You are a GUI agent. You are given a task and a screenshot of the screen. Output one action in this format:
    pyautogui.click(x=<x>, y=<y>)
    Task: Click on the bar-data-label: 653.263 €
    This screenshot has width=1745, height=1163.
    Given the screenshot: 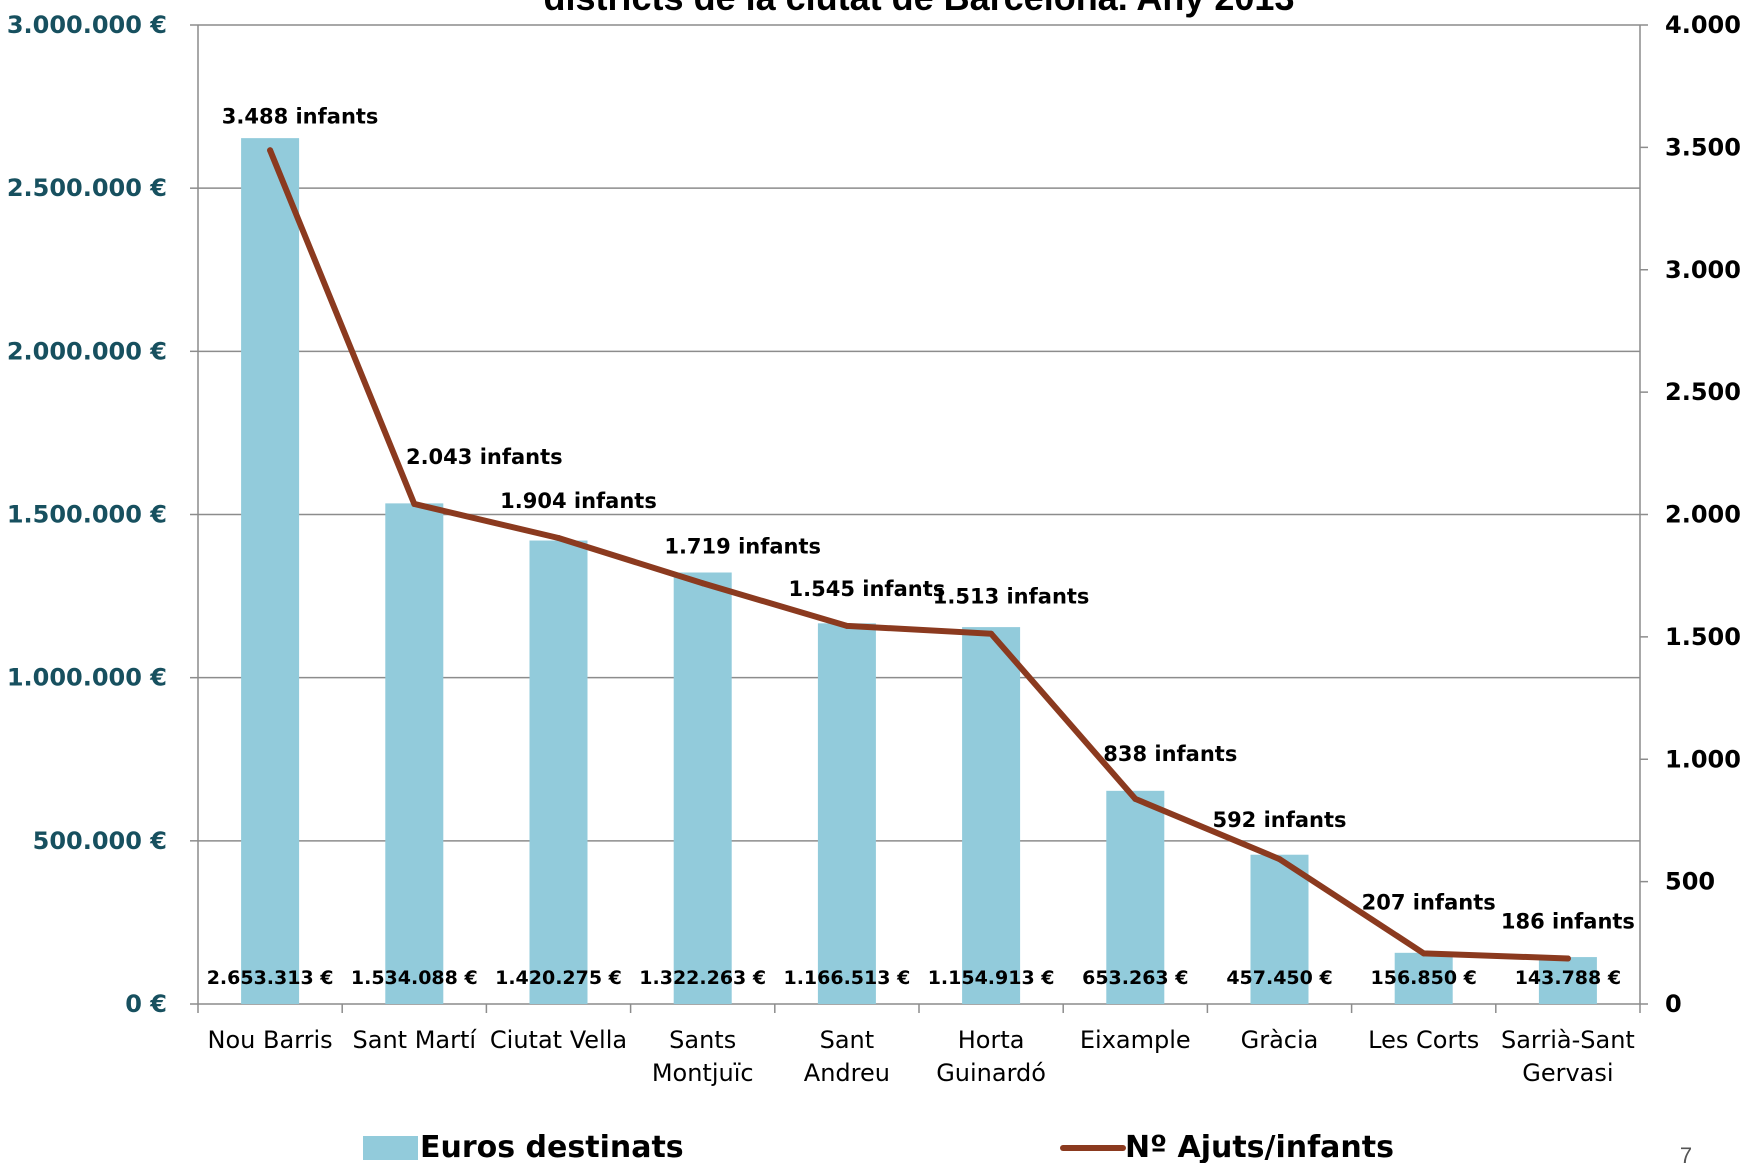 What is the action you would take?
    pyautogui.click(x=1135, y=978)
    